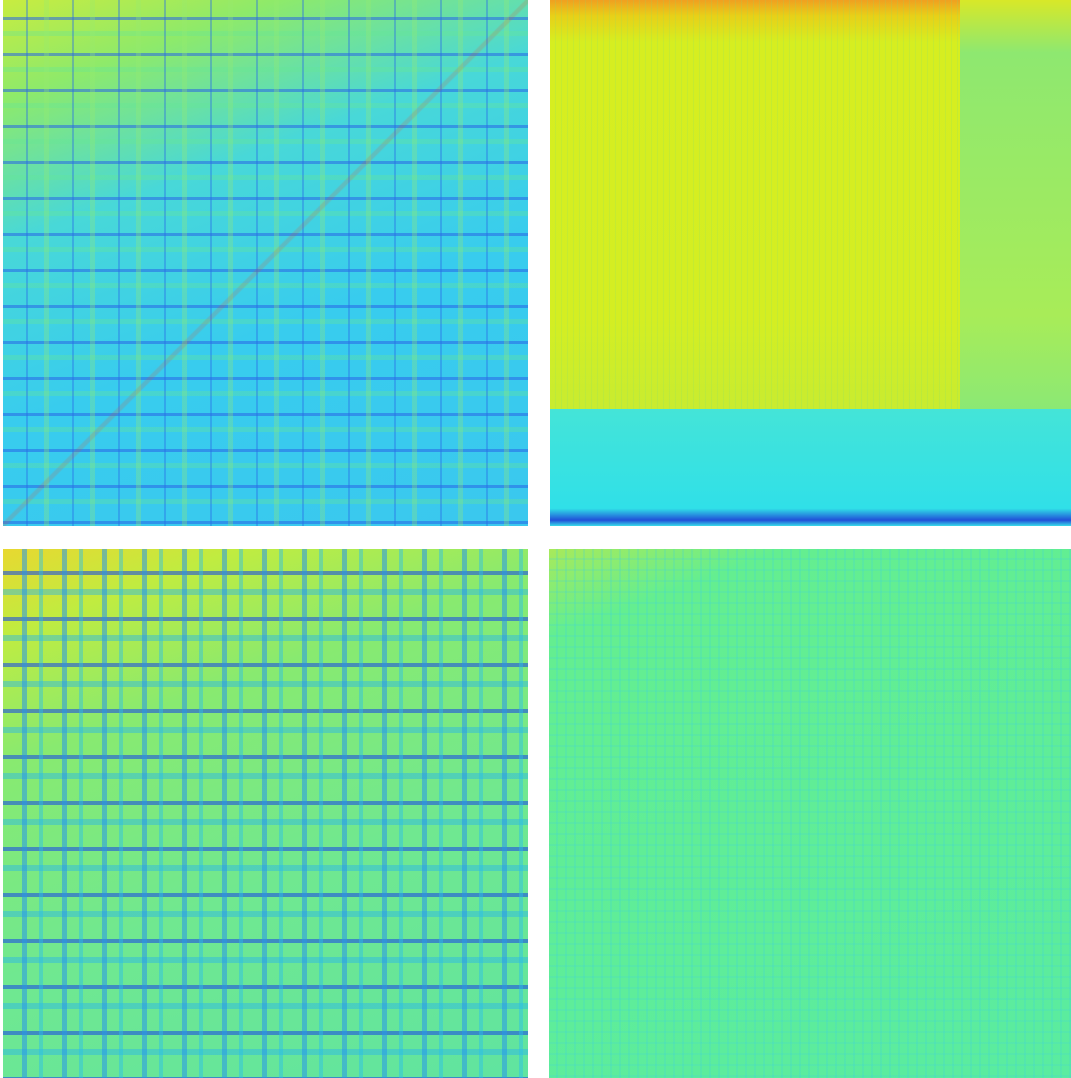 This screenshot has height=1078, width=1071. I want to click on bottom-block, so click(810, 467).